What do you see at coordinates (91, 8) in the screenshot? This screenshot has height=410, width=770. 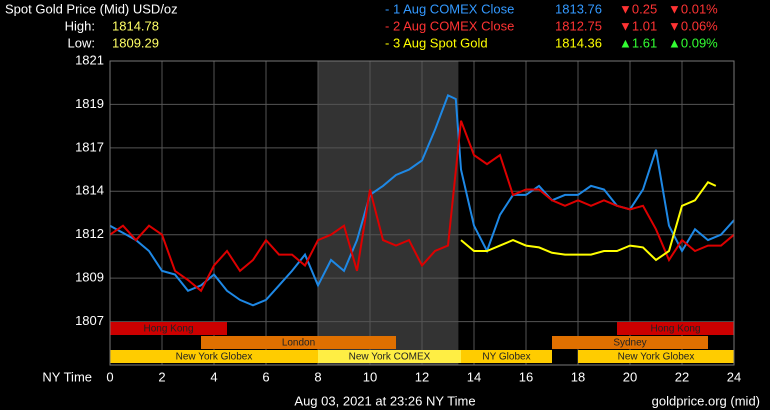 I see `chart-title: Spot Gold Price (Mid) USD/oz` at bounding box center [91, 8].